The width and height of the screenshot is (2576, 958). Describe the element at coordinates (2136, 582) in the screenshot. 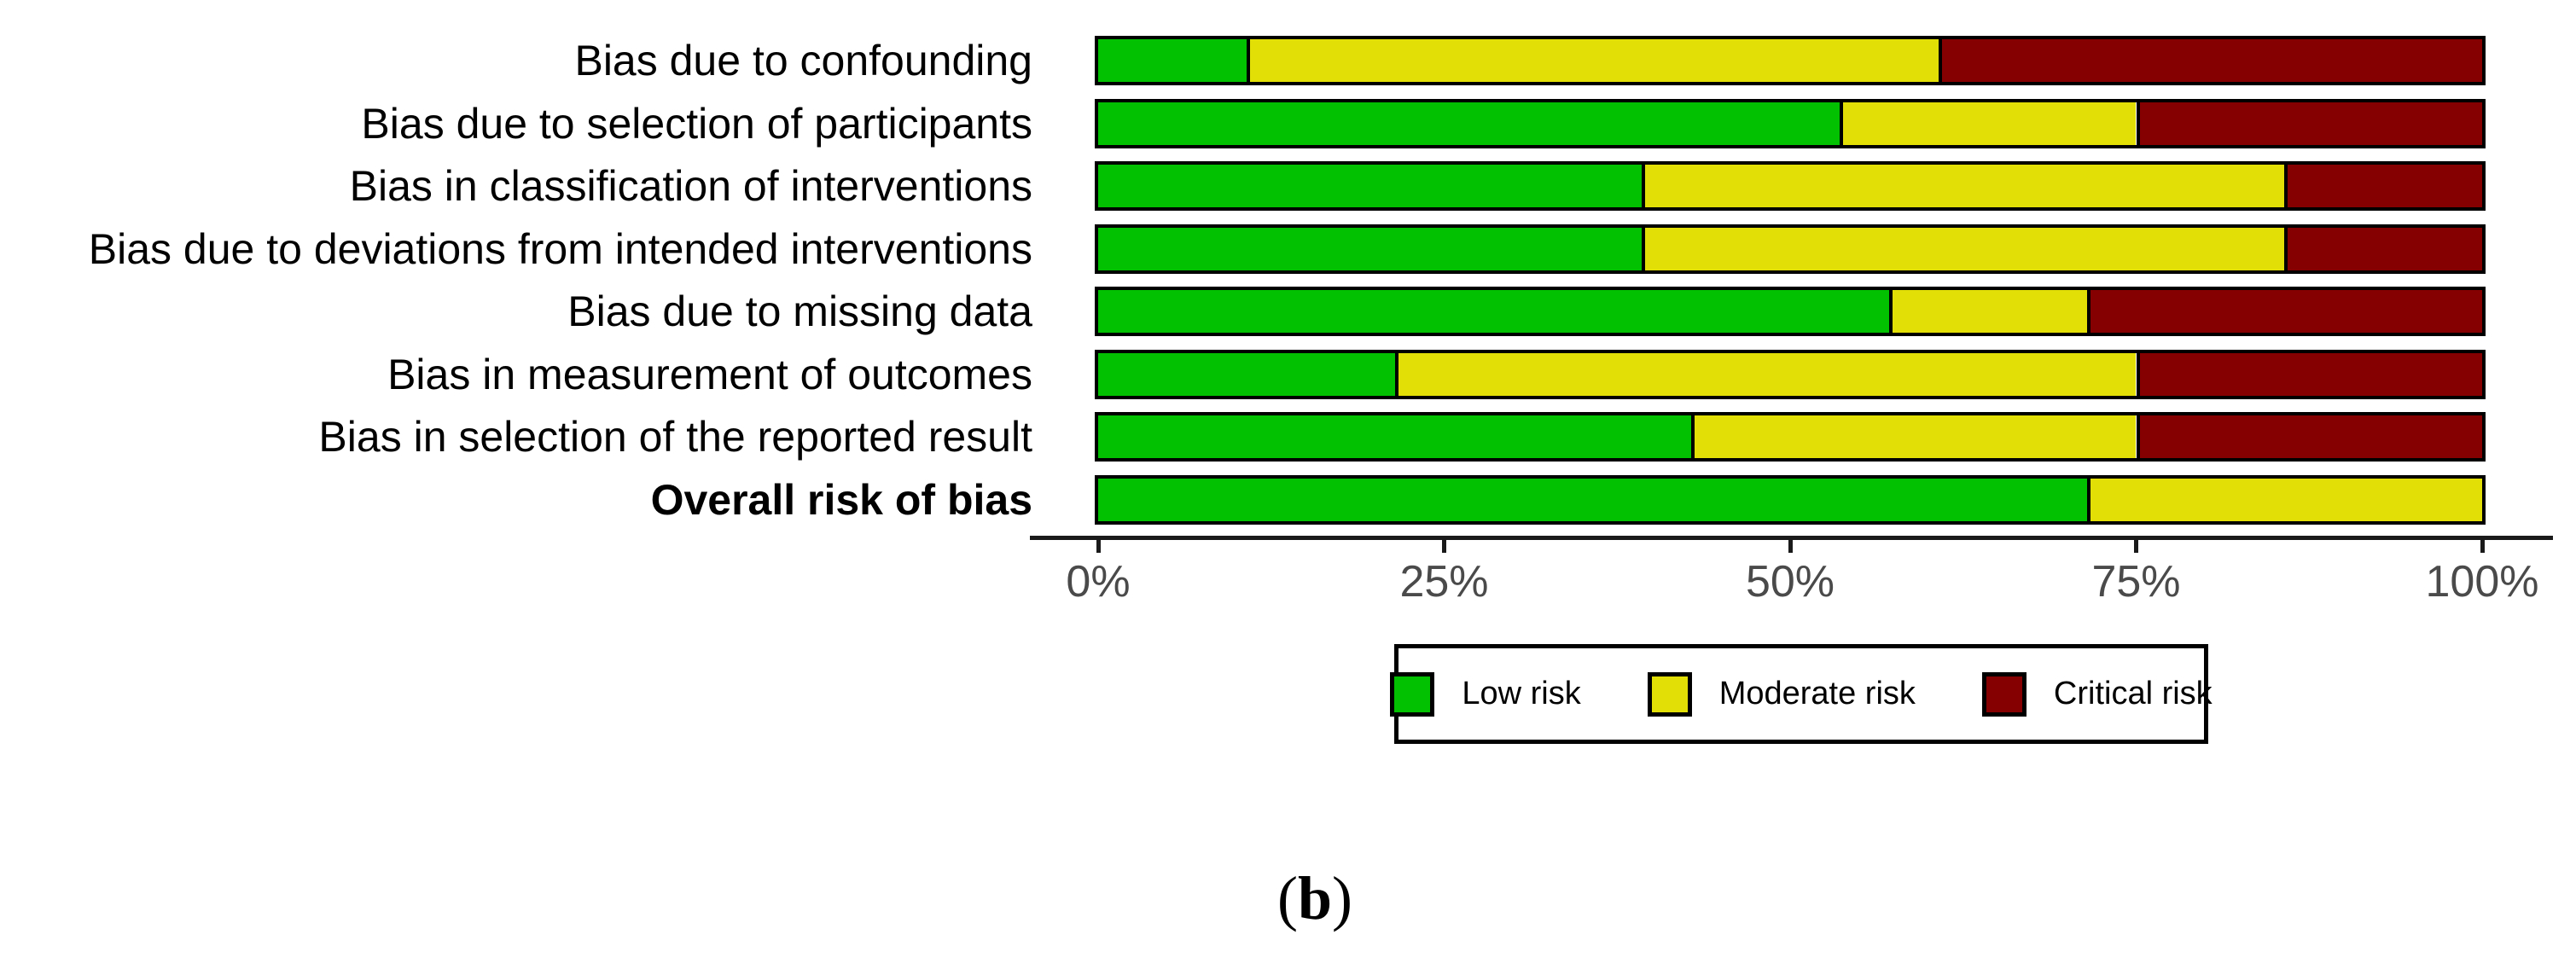

I see `x-axis-tick-label: 75%` at that location.